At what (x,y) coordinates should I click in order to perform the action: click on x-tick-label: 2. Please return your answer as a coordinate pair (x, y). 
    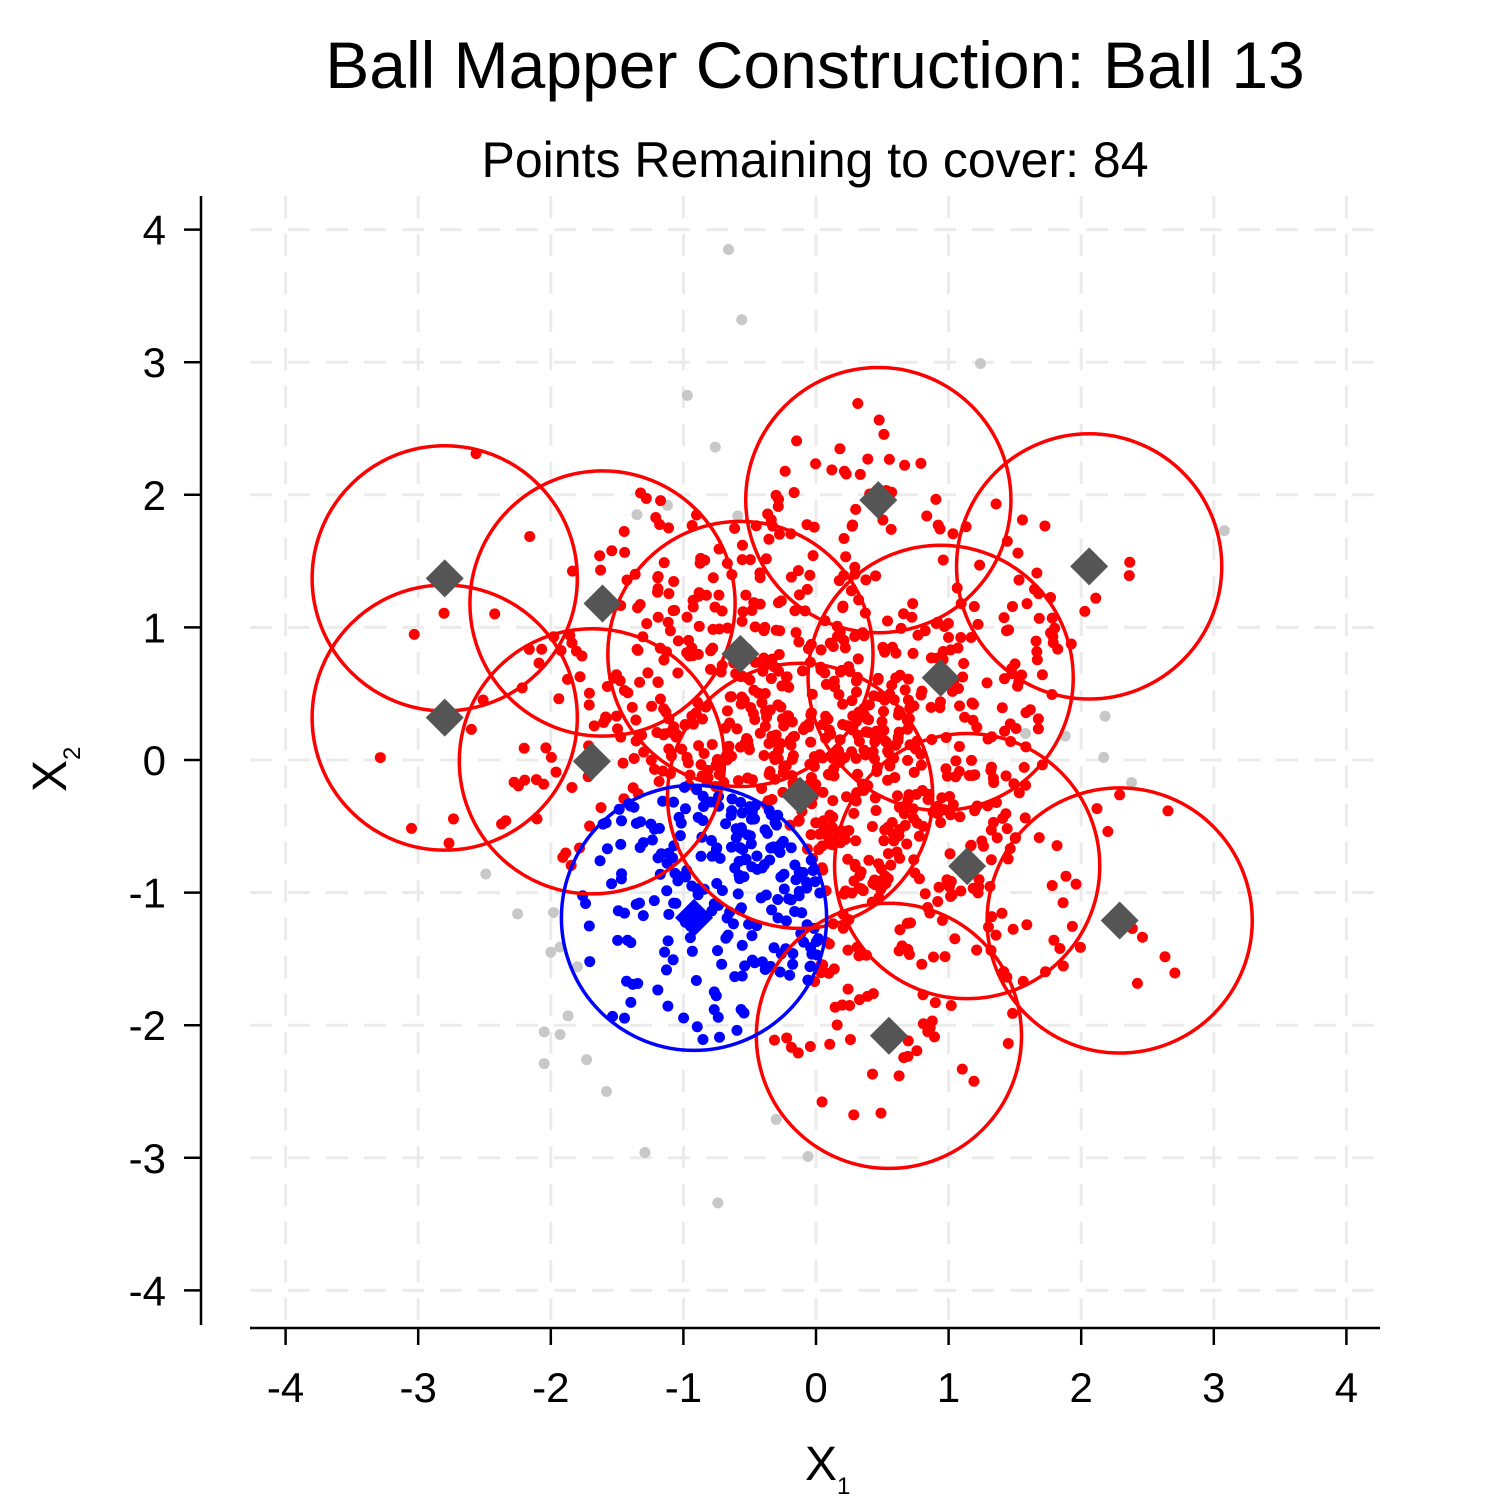
    Looking at the image, I should click on (1081, 1387).